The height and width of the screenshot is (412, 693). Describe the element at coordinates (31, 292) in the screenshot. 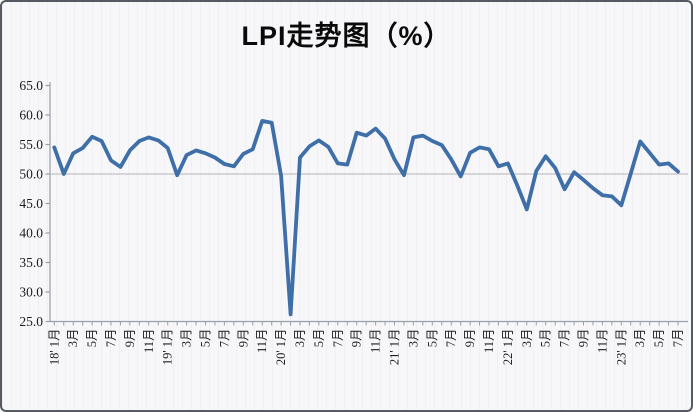

I see `y-tick-label: 30.0` at that location.